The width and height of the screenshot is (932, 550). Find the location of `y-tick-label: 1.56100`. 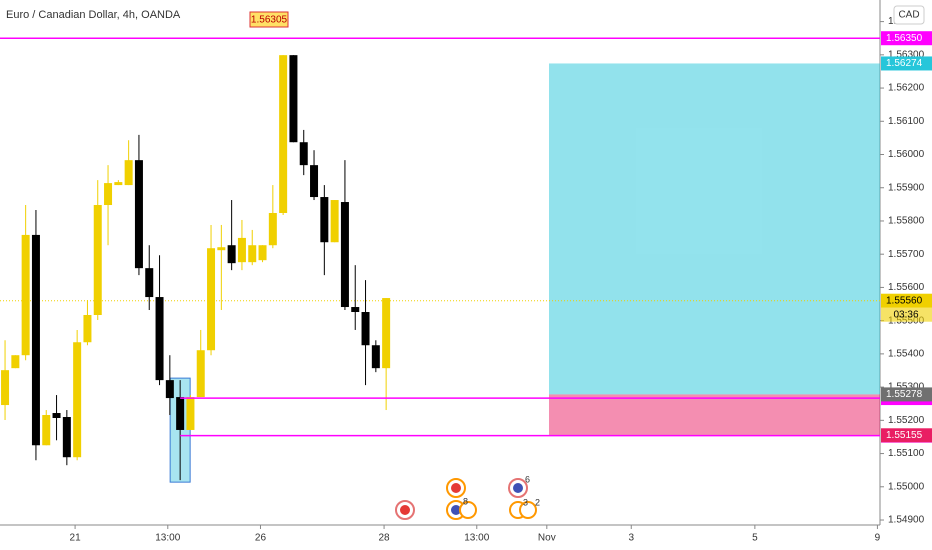

y-tick-label: 1.56100 is located at coordinates (906, 121).